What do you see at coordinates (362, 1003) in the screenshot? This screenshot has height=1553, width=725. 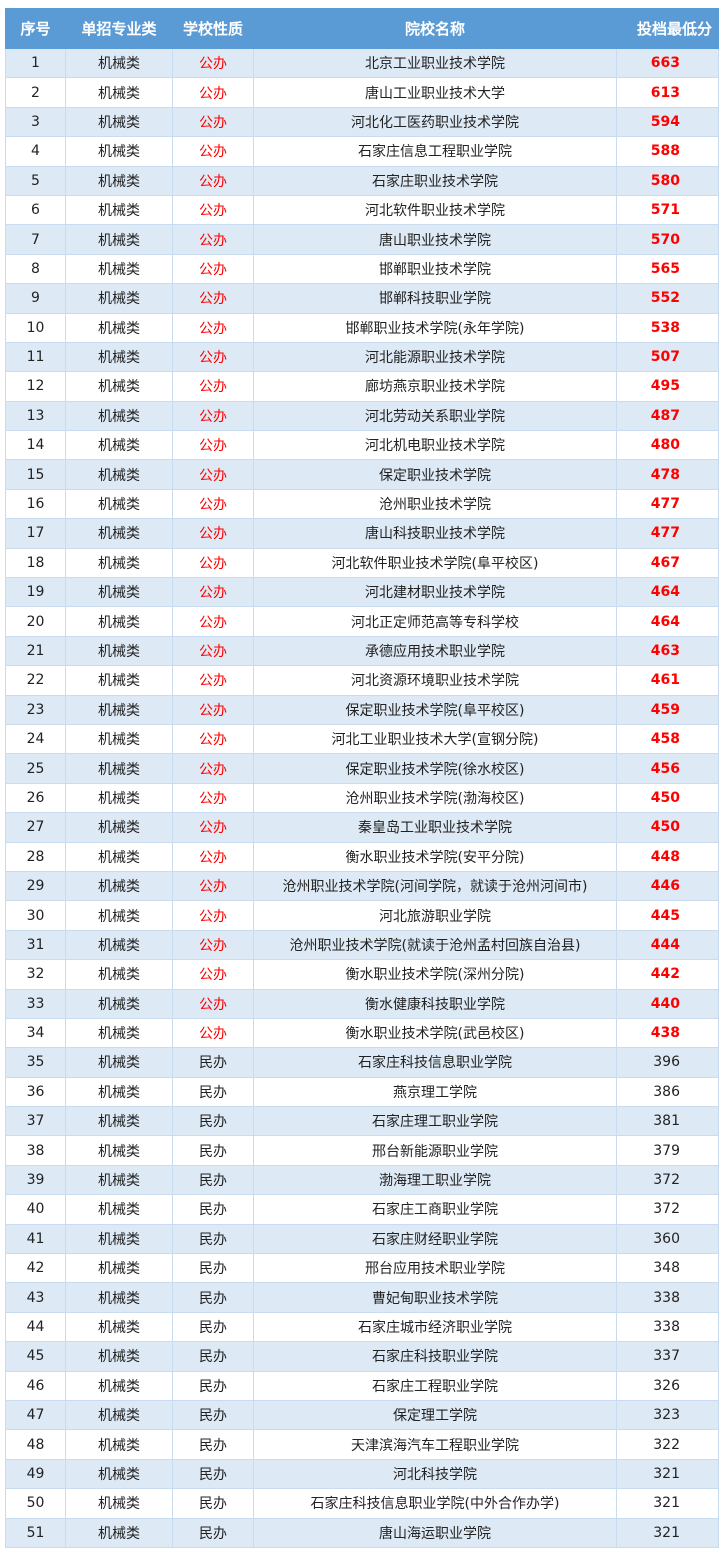 I see `table-row: 33 机械类 公办 衡水健康科技职业学院 440` at bounding box center [362, 1003].